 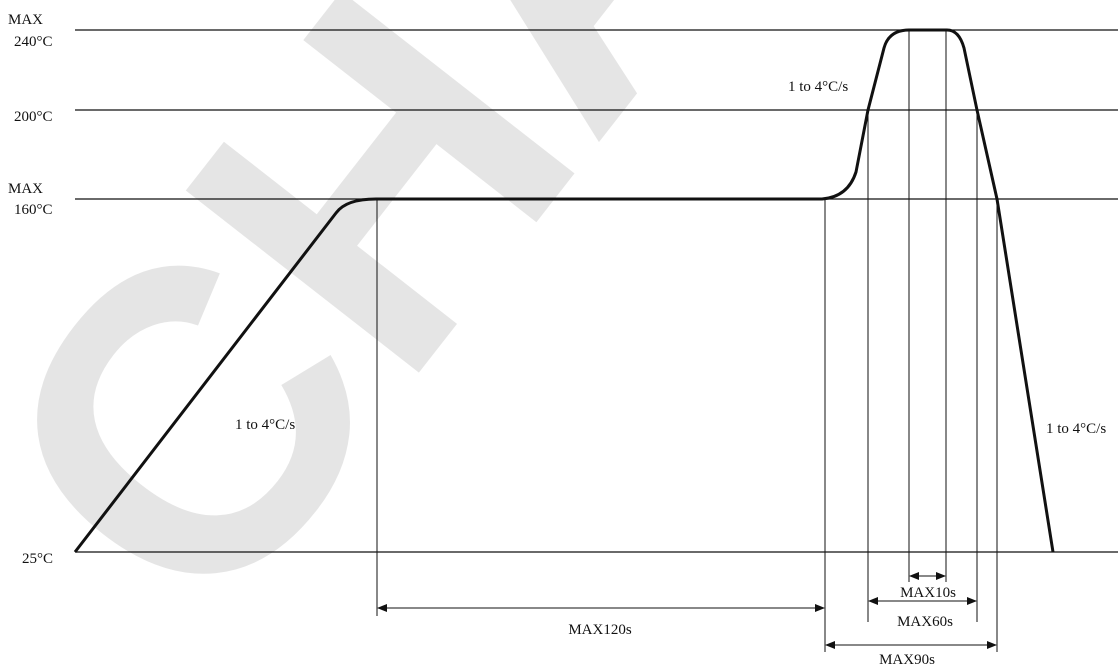 I want to click on label-max-240: MAX, so click(x=25, y=20).